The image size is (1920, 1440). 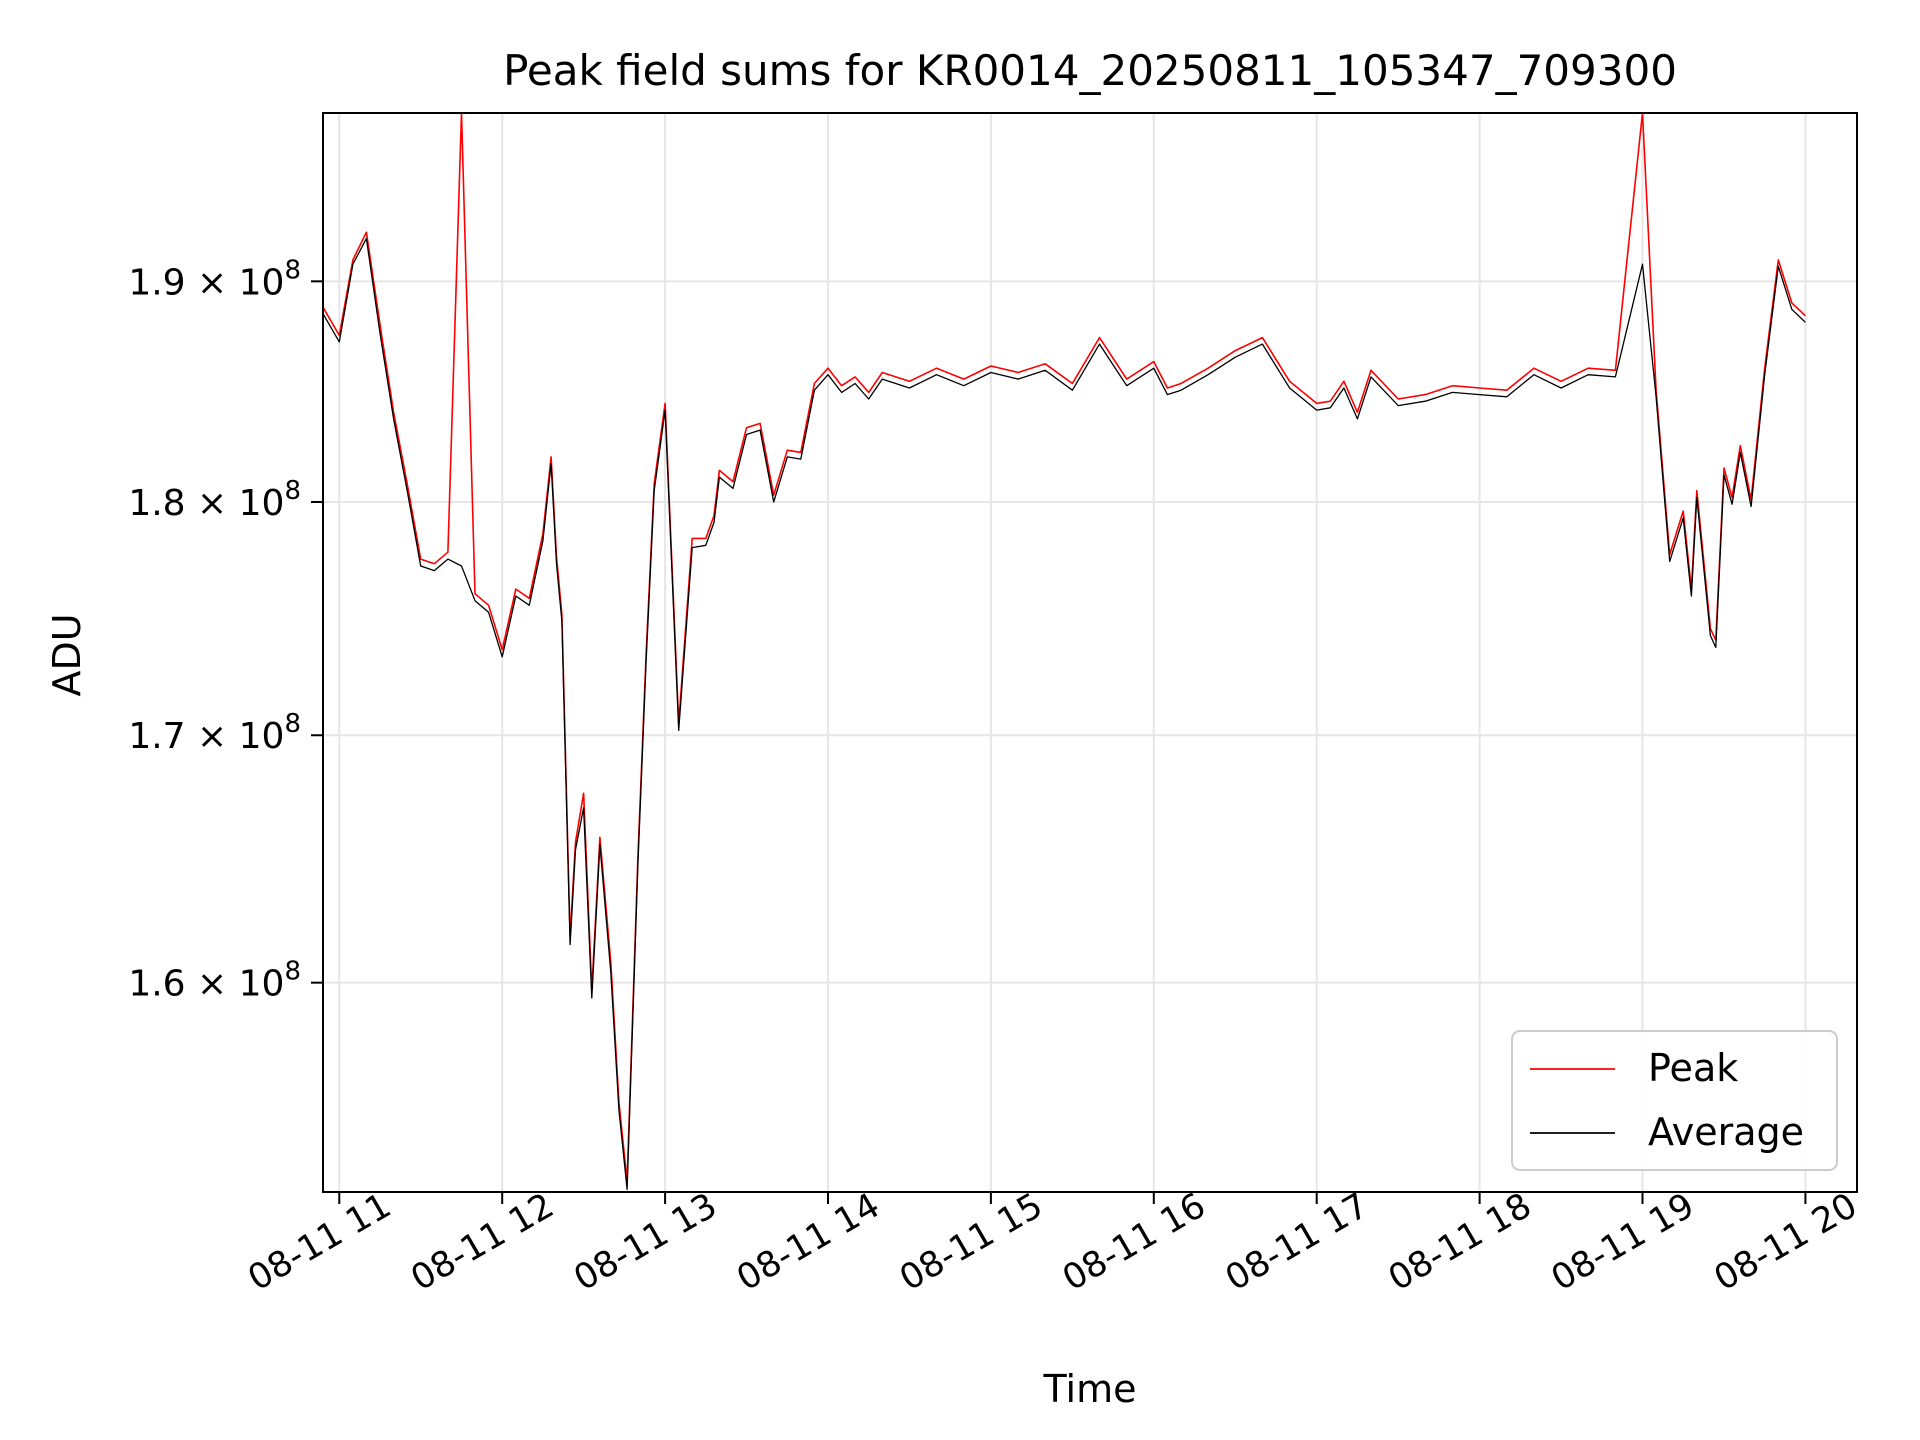 I want to click on x-axis-label: Time, so click(x=1090, y=1389).